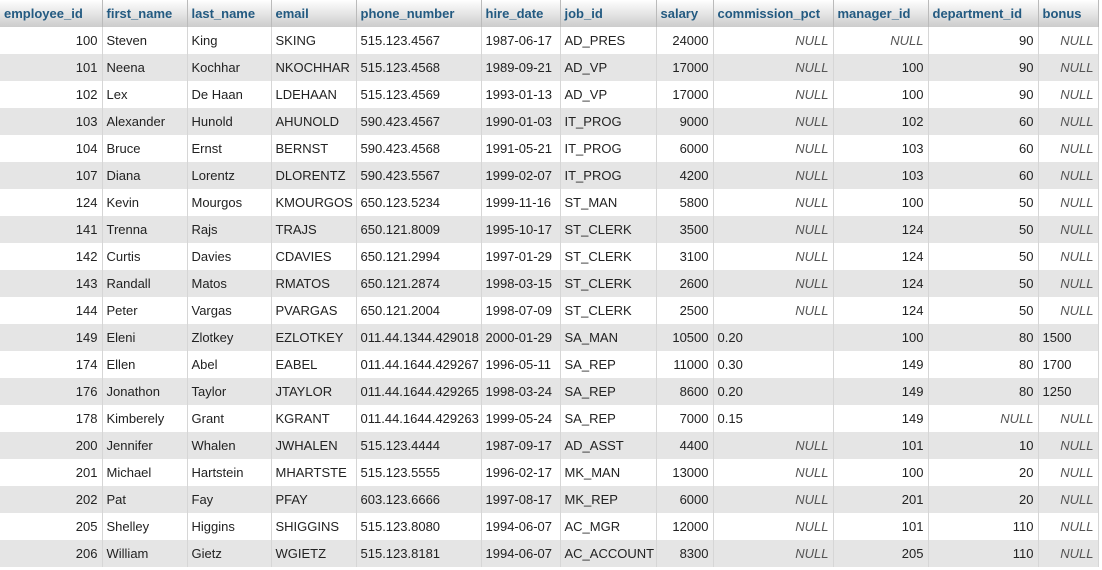 Image resolution: width=1102 pixels, height=570 pixels. Describe the element at coordinates (229, 391) in the screenshot. I see `table-cell: Taylor` at that location.